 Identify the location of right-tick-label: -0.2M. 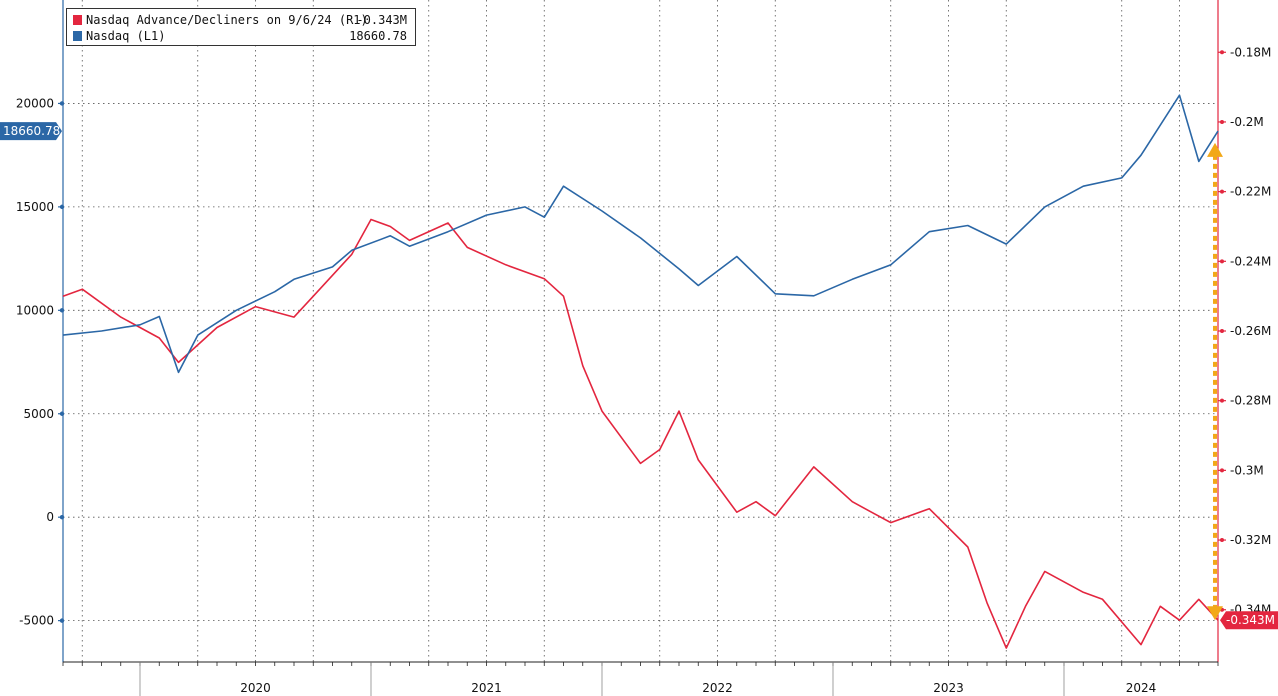
(1247, 122).